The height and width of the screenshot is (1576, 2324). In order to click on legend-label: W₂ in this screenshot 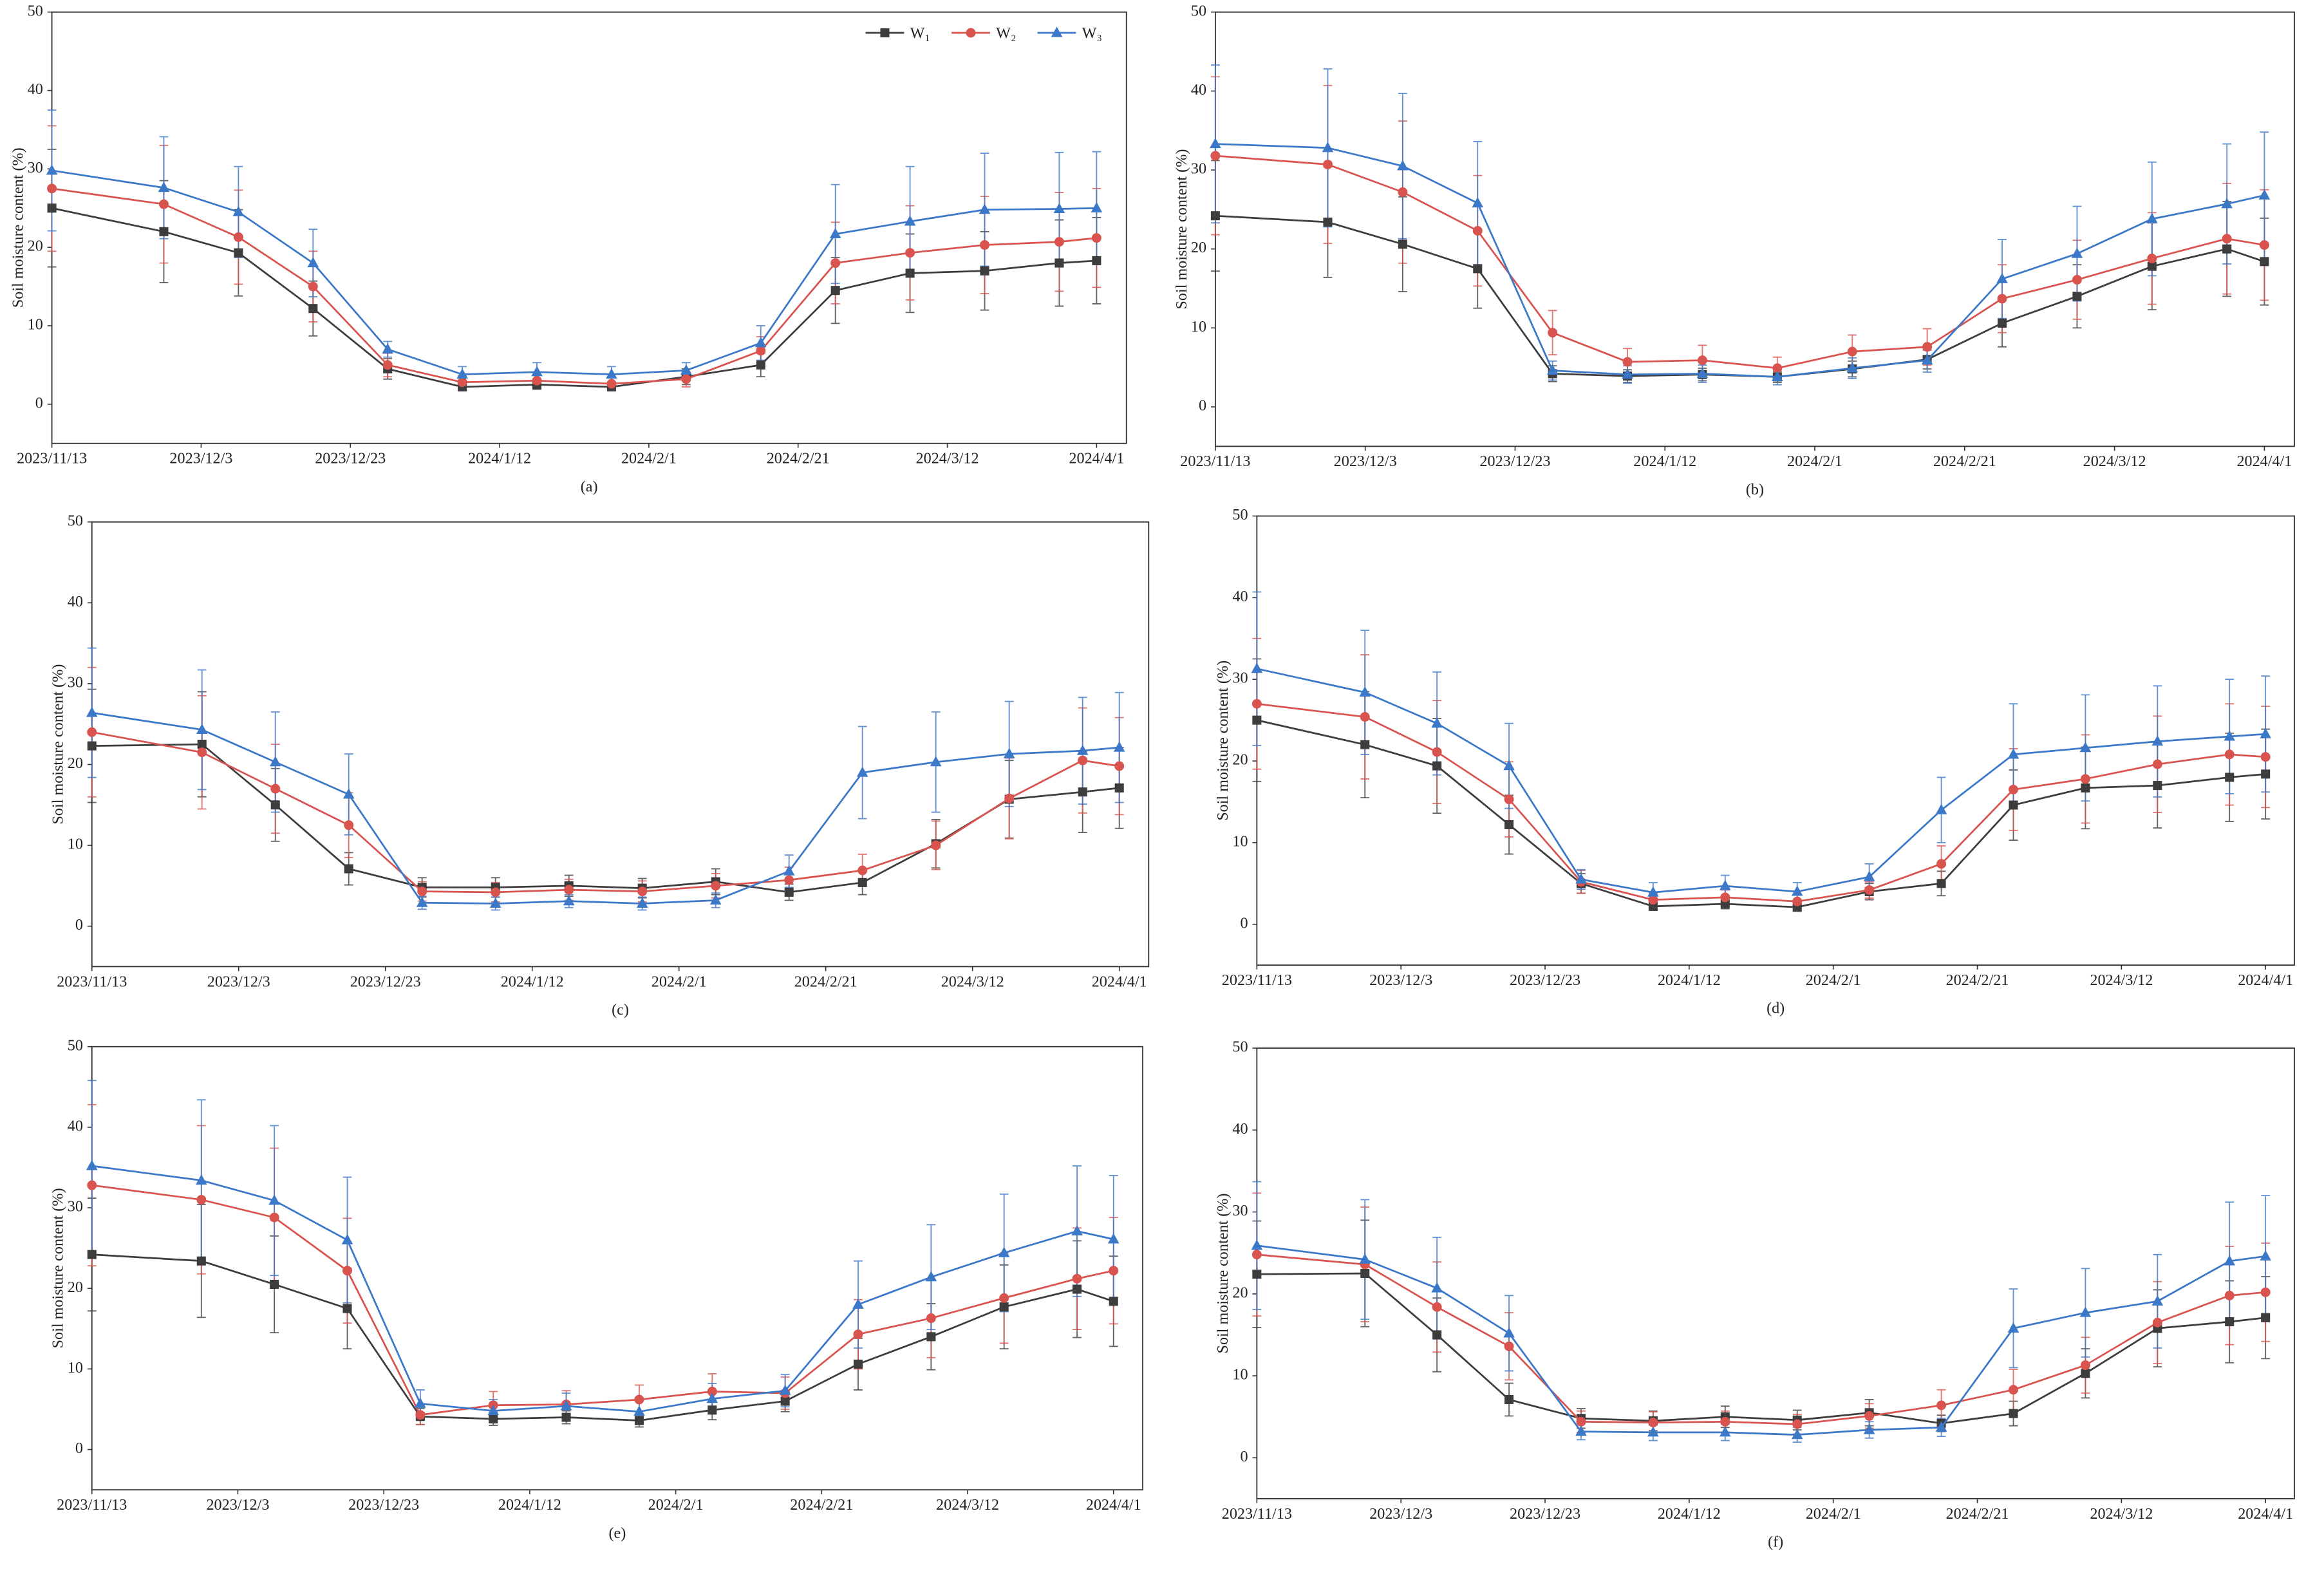, I will do `click(1006, 33)`.